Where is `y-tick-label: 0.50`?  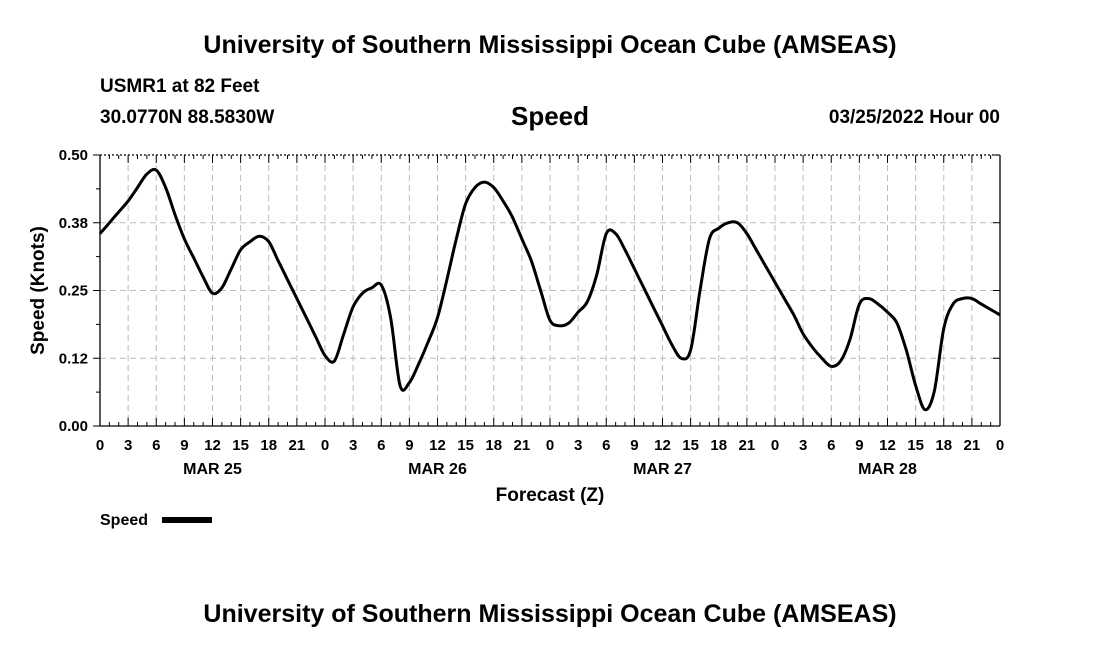
y-tick-label: 0.50 is located at coordinates (73, 155).